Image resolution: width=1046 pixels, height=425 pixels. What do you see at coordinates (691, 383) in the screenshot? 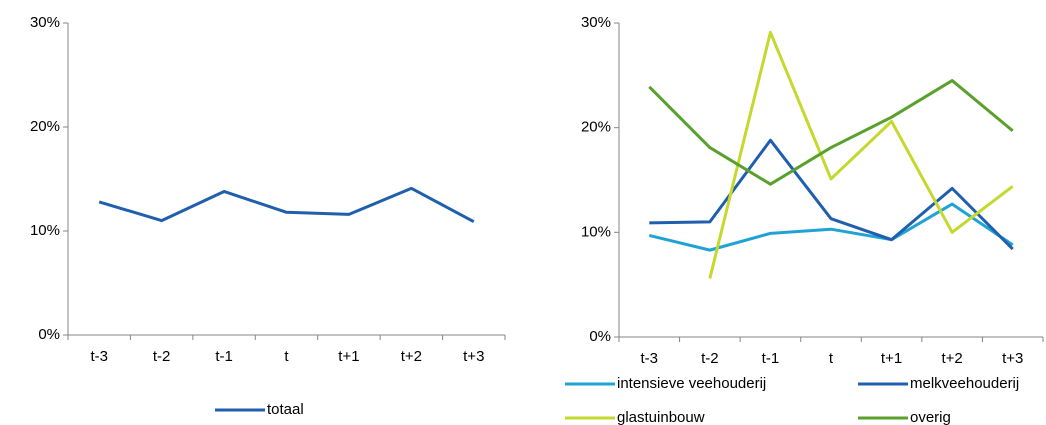
I see `legend-label: intensieve veehouderij` at bounding box center [691, 383].